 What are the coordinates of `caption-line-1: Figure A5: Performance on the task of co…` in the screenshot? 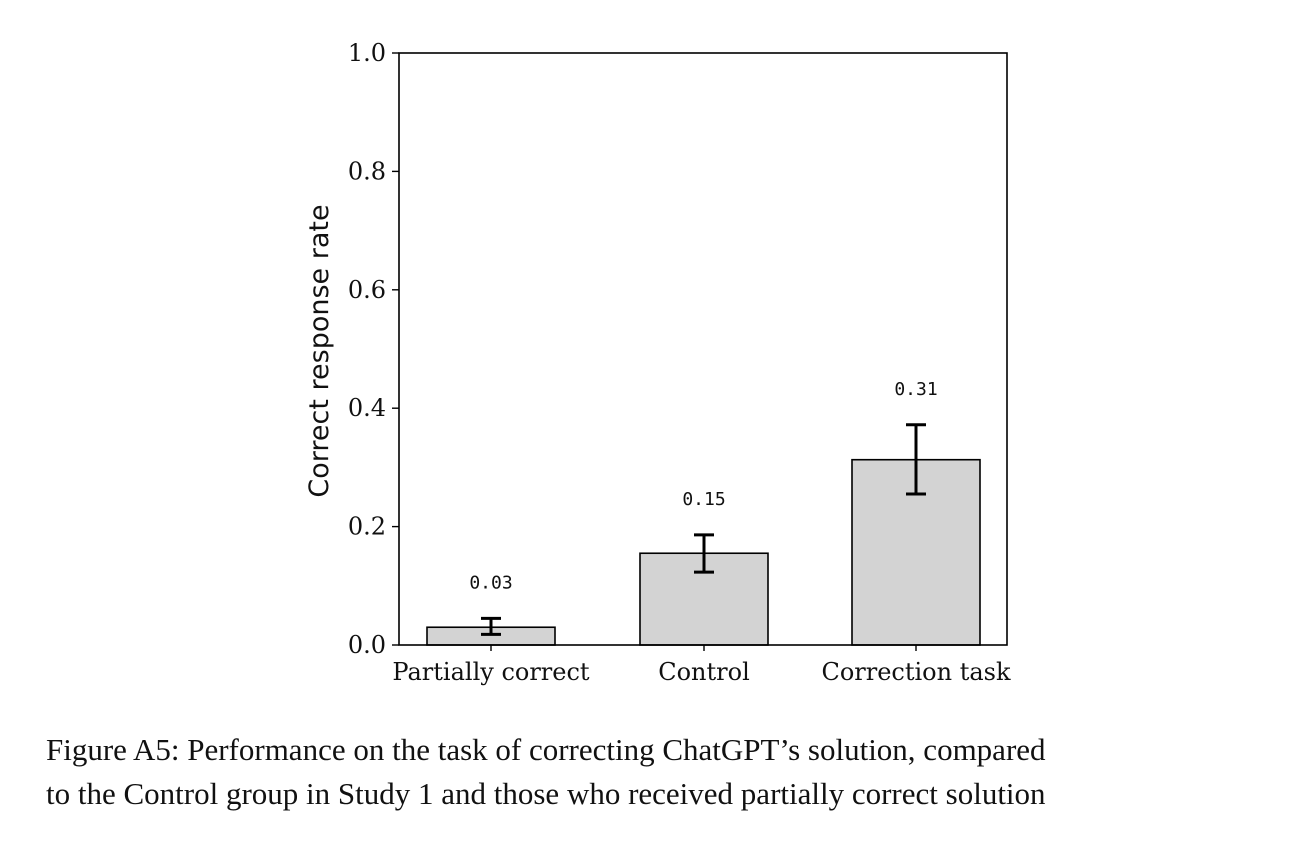 It's located at (546, 749).